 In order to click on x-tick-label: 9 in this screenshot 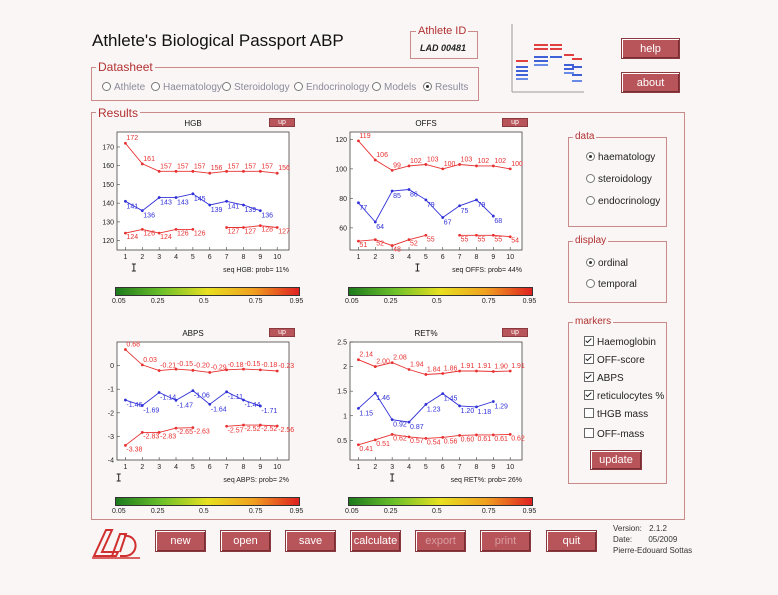, I will do `click(493, 257)`.